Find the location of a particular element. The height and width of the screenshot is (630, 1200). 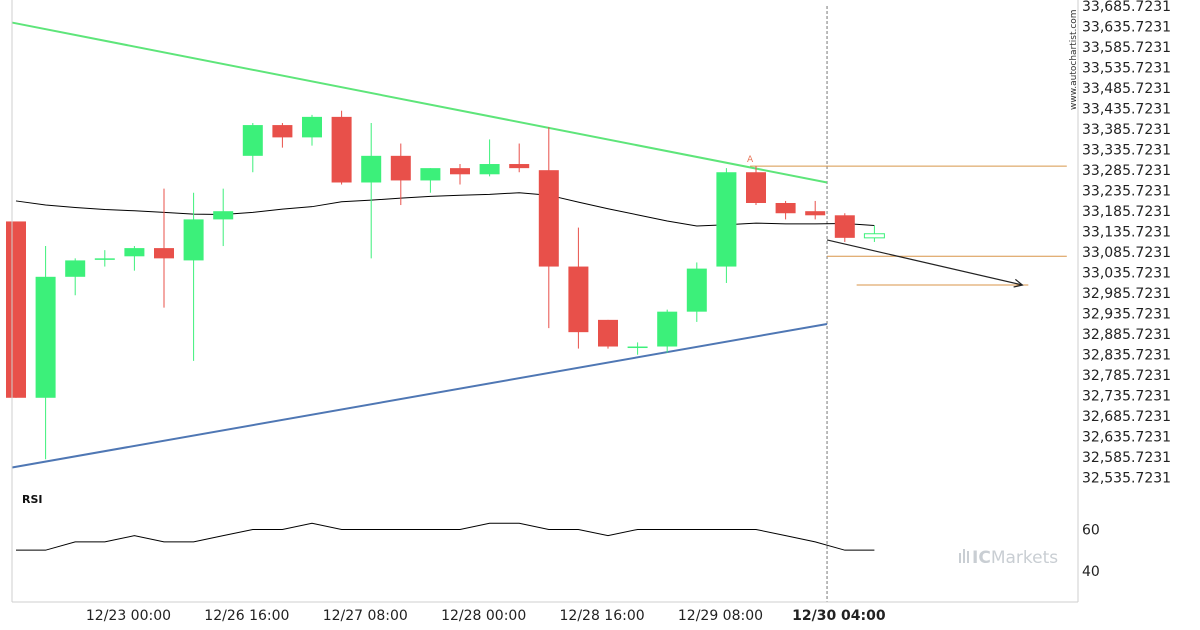

x-tick-label: 12/30 04:00 is located at coordinates (839, 616).